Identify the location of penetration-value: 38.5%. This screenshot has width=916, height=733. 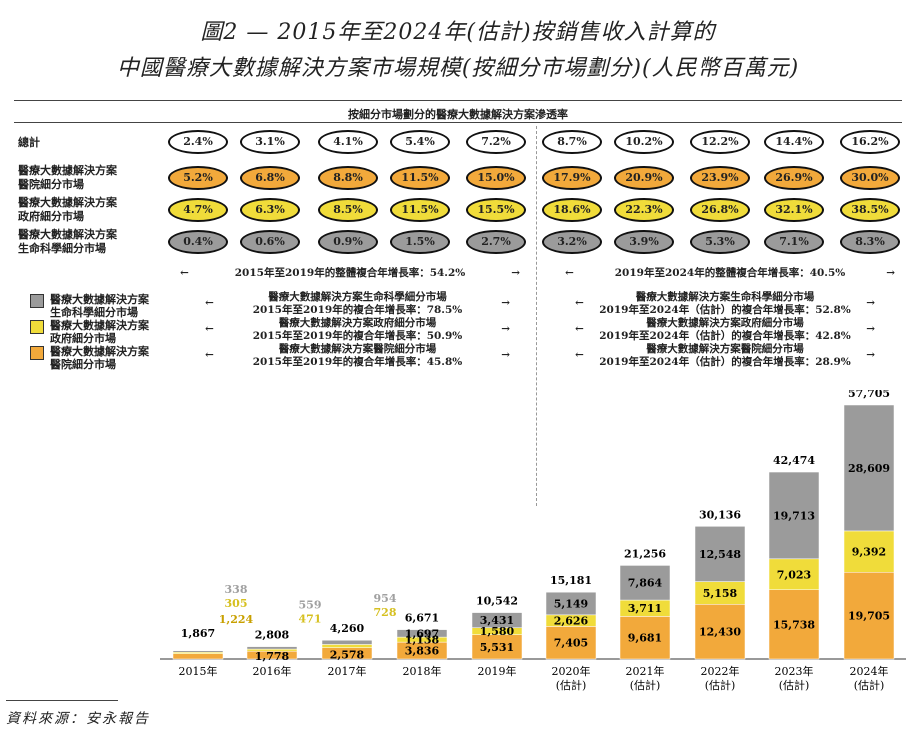
(870, 210).